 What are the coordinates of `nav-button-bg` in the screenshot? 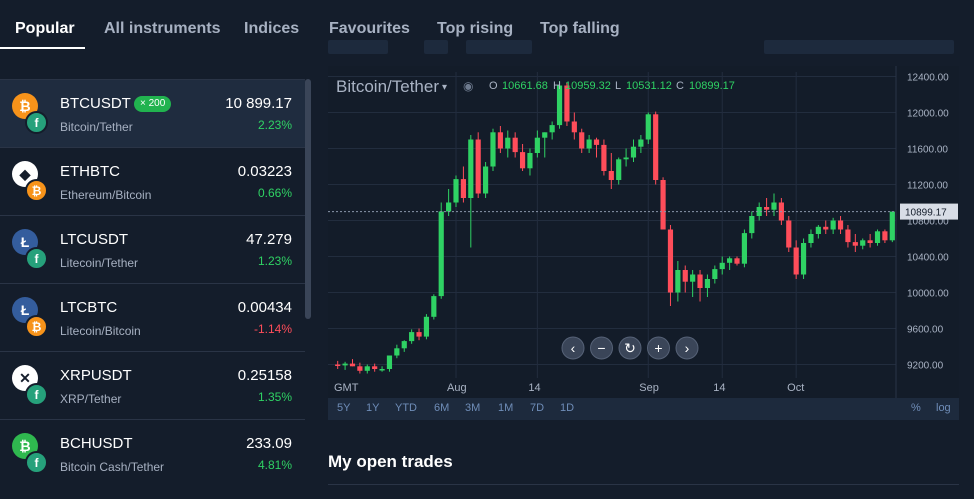 It's located at (573, 348).